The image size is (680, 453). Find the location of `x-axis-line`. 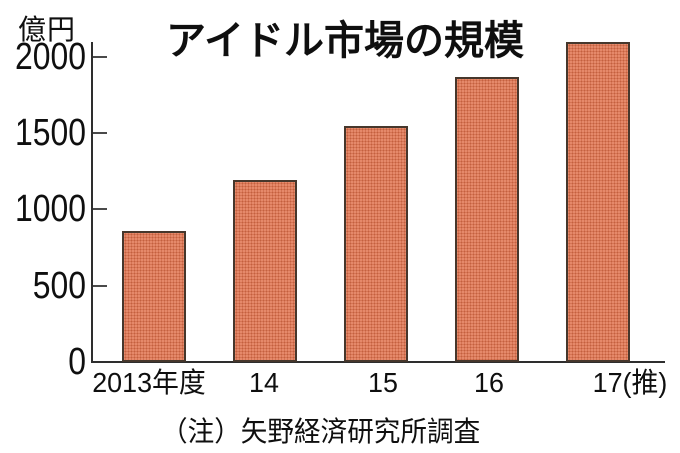

x-axis-line is located at coordinates (378, 362).